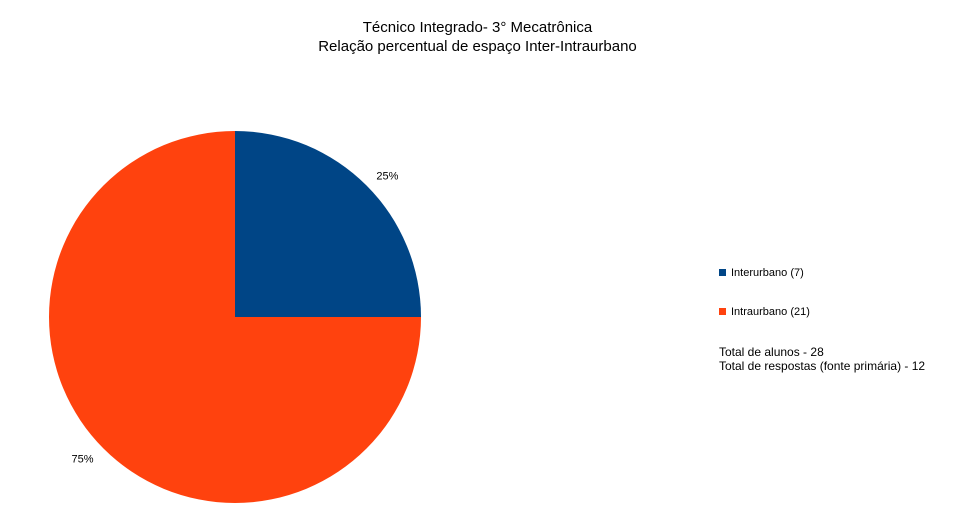 This screenshot has width=955, height=524. I want to click on legend-swatch-intraurbano, so click(722, 311).